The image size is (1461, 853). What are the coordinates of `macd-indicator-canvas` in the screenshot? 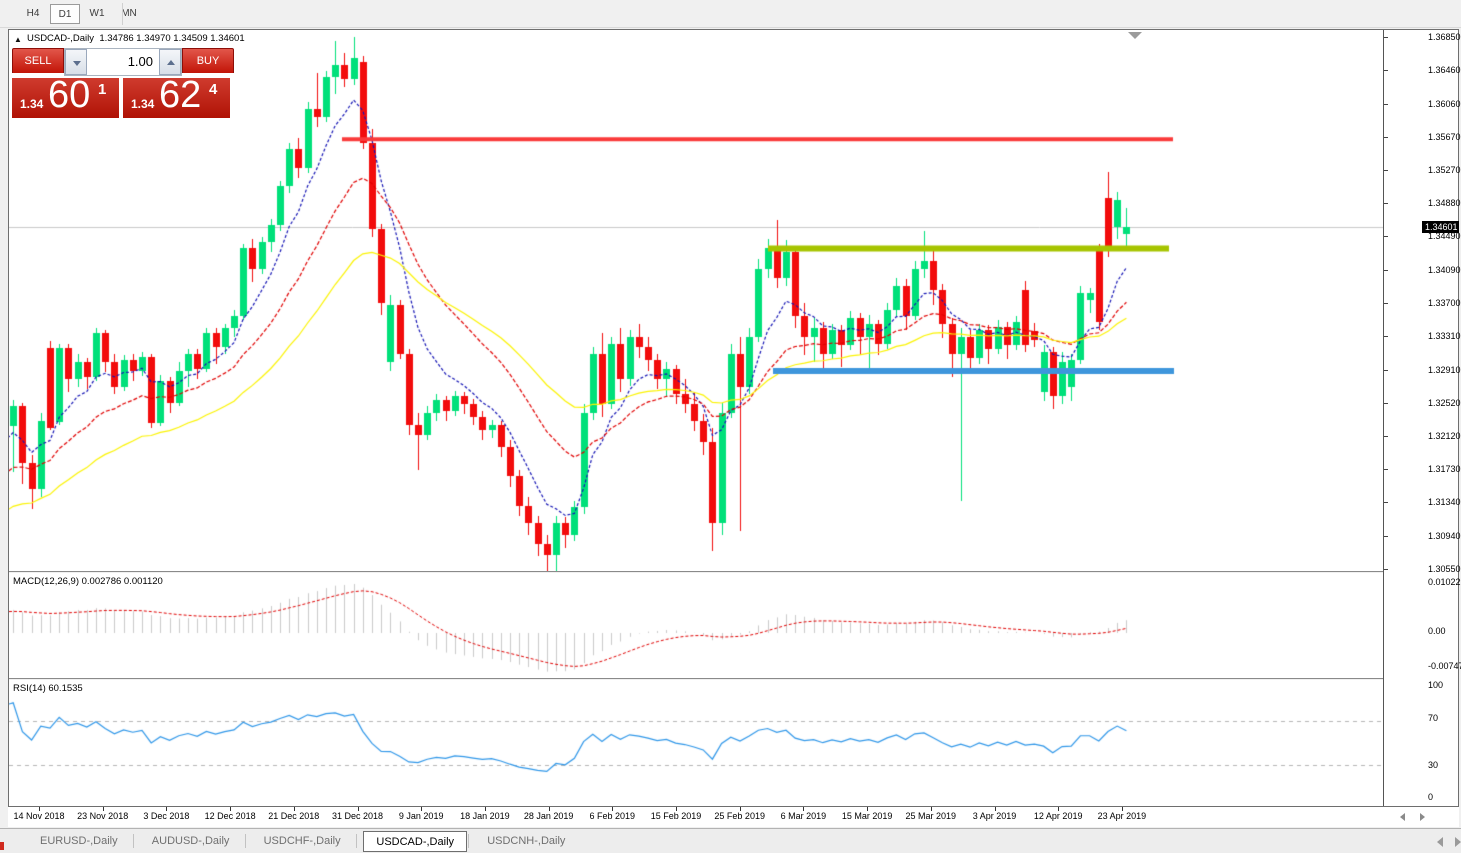 It's located at (696, 626).